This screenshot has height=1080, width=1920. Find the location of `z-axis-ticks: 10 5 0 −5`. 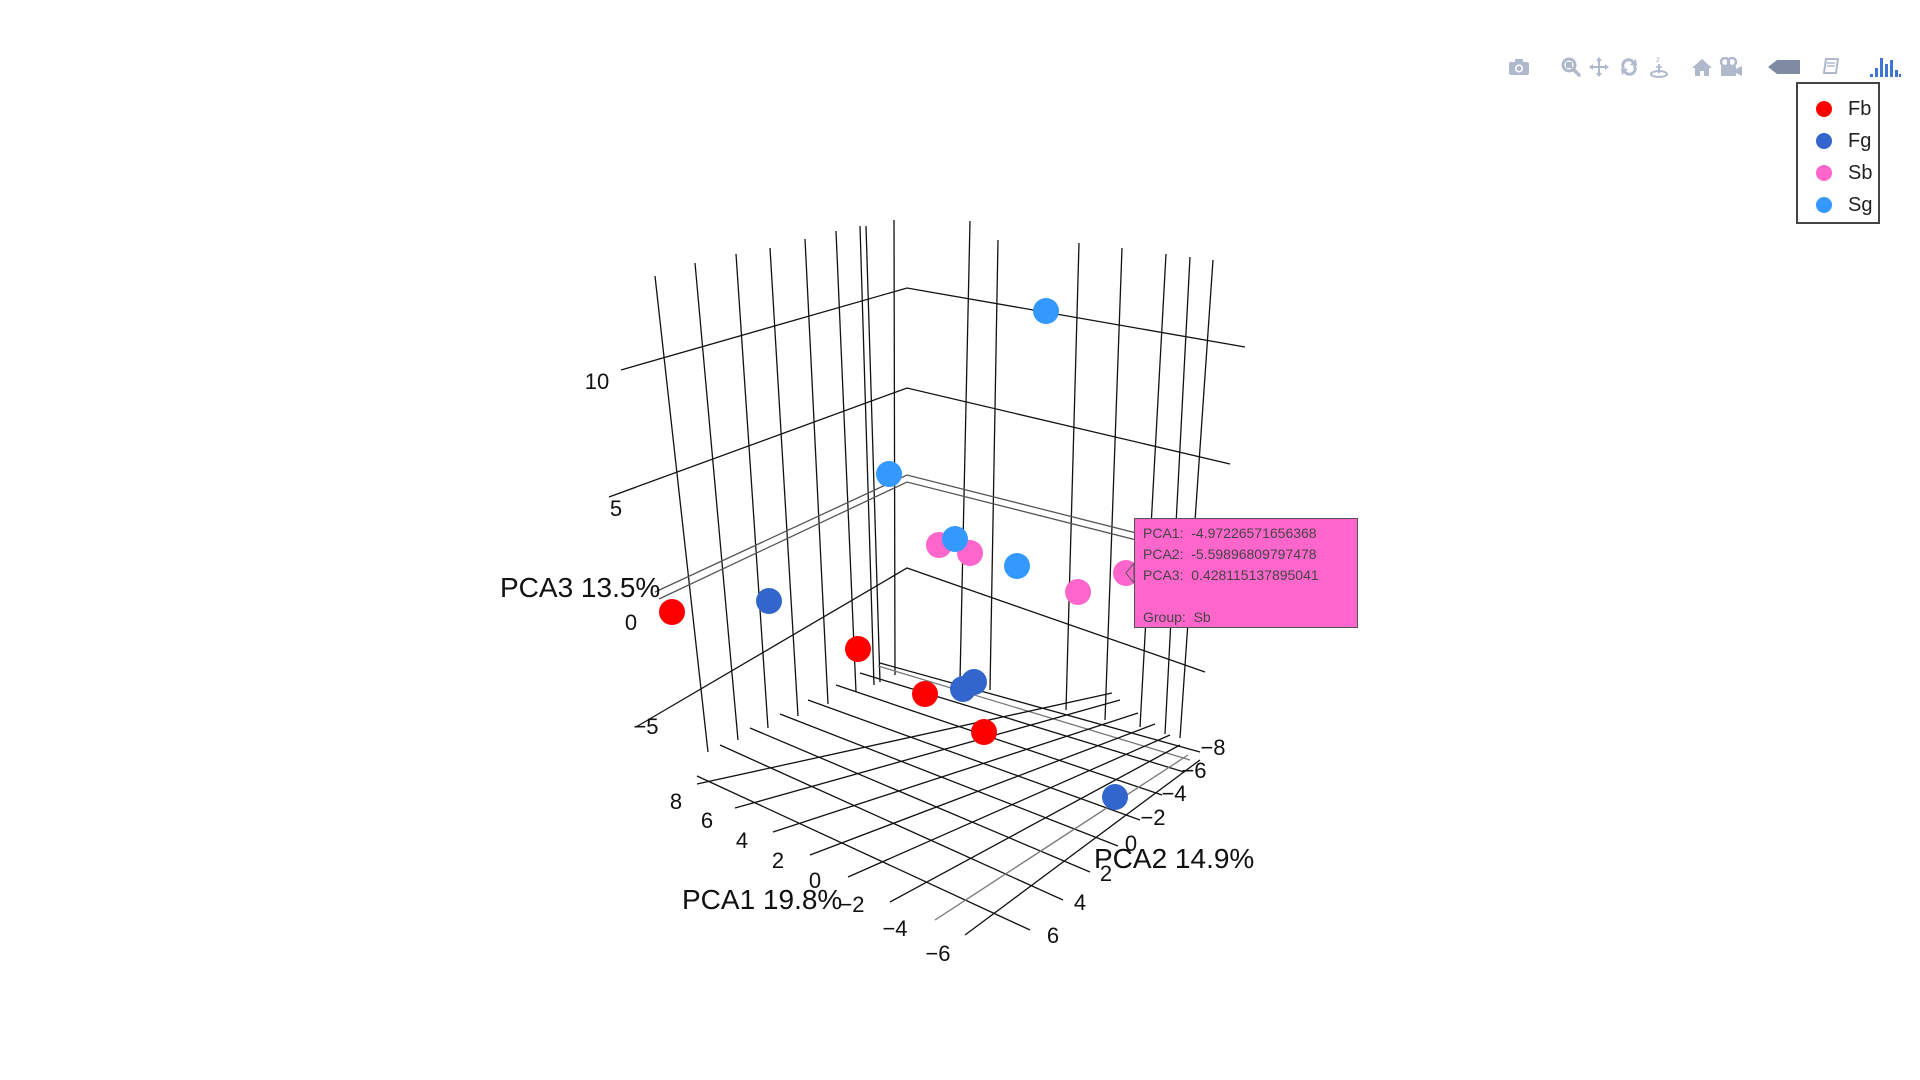

z-axis-ticks: 10 5 0 −5 is located at coordinates (622, 554).